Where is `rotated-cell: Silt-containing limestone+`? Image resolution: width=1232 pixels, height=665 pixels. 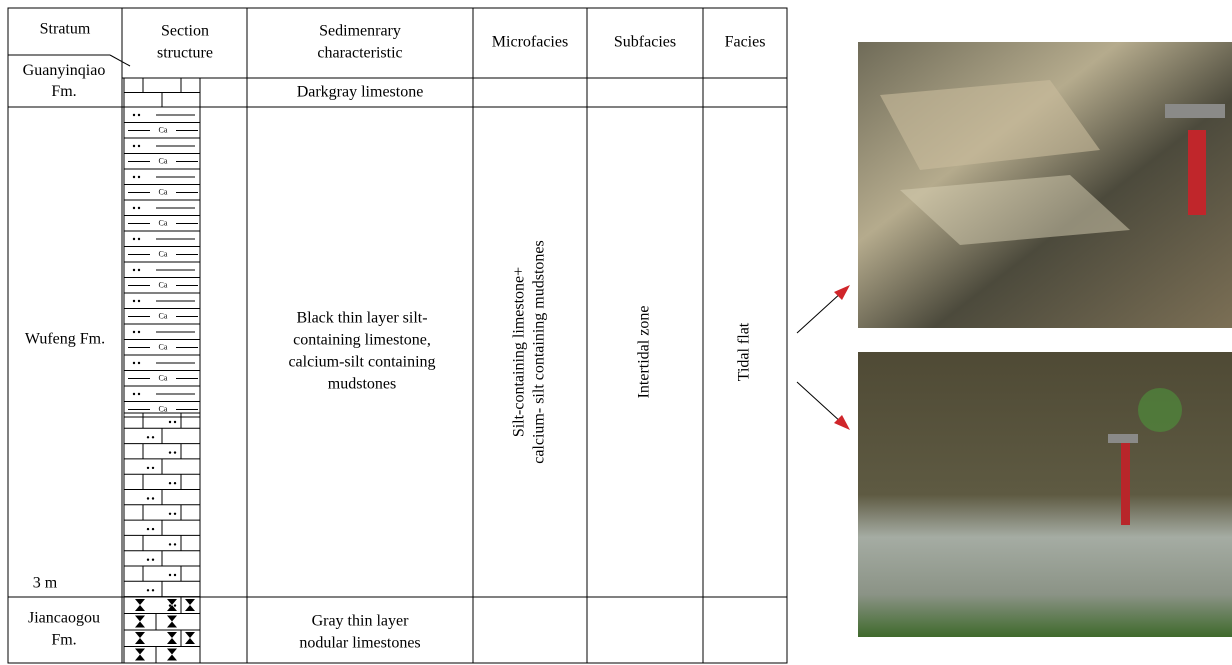 rotated-cell: Silt-containing limestone+ is located at coordinates (519, 352).